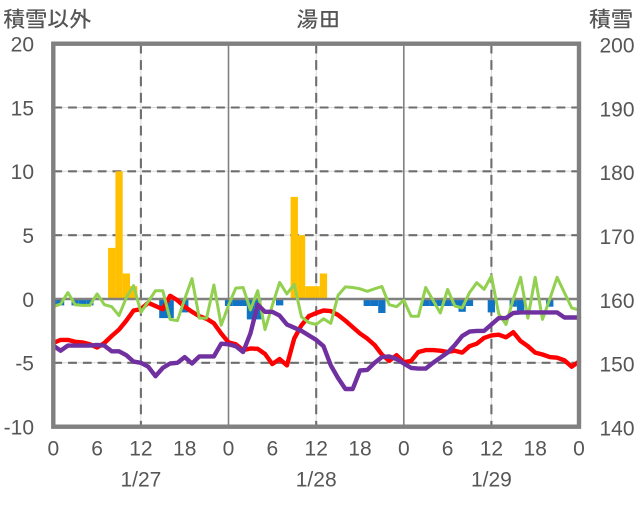 The image size is (636, 506). Describe the element at coordinates (617, 237) in the screenshot. I see `svg-text: 170` at that location.